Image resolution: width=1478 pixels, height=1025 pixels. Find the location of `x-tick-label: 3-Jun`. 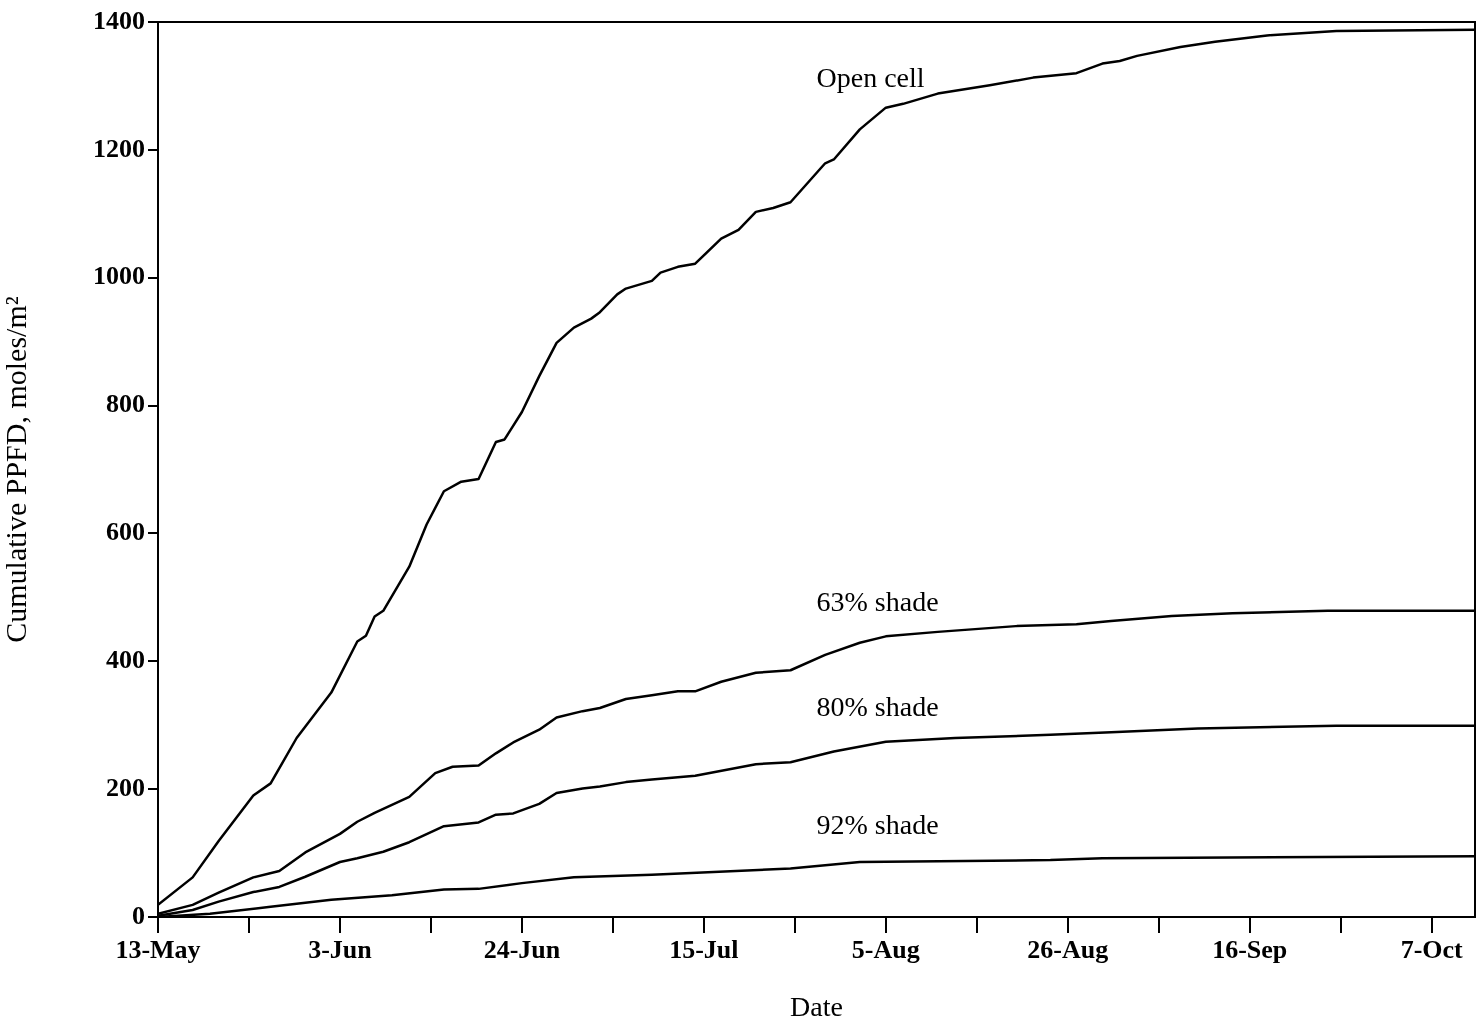

x-tick-label: 3-Jun is located at coordinates (340, 950).